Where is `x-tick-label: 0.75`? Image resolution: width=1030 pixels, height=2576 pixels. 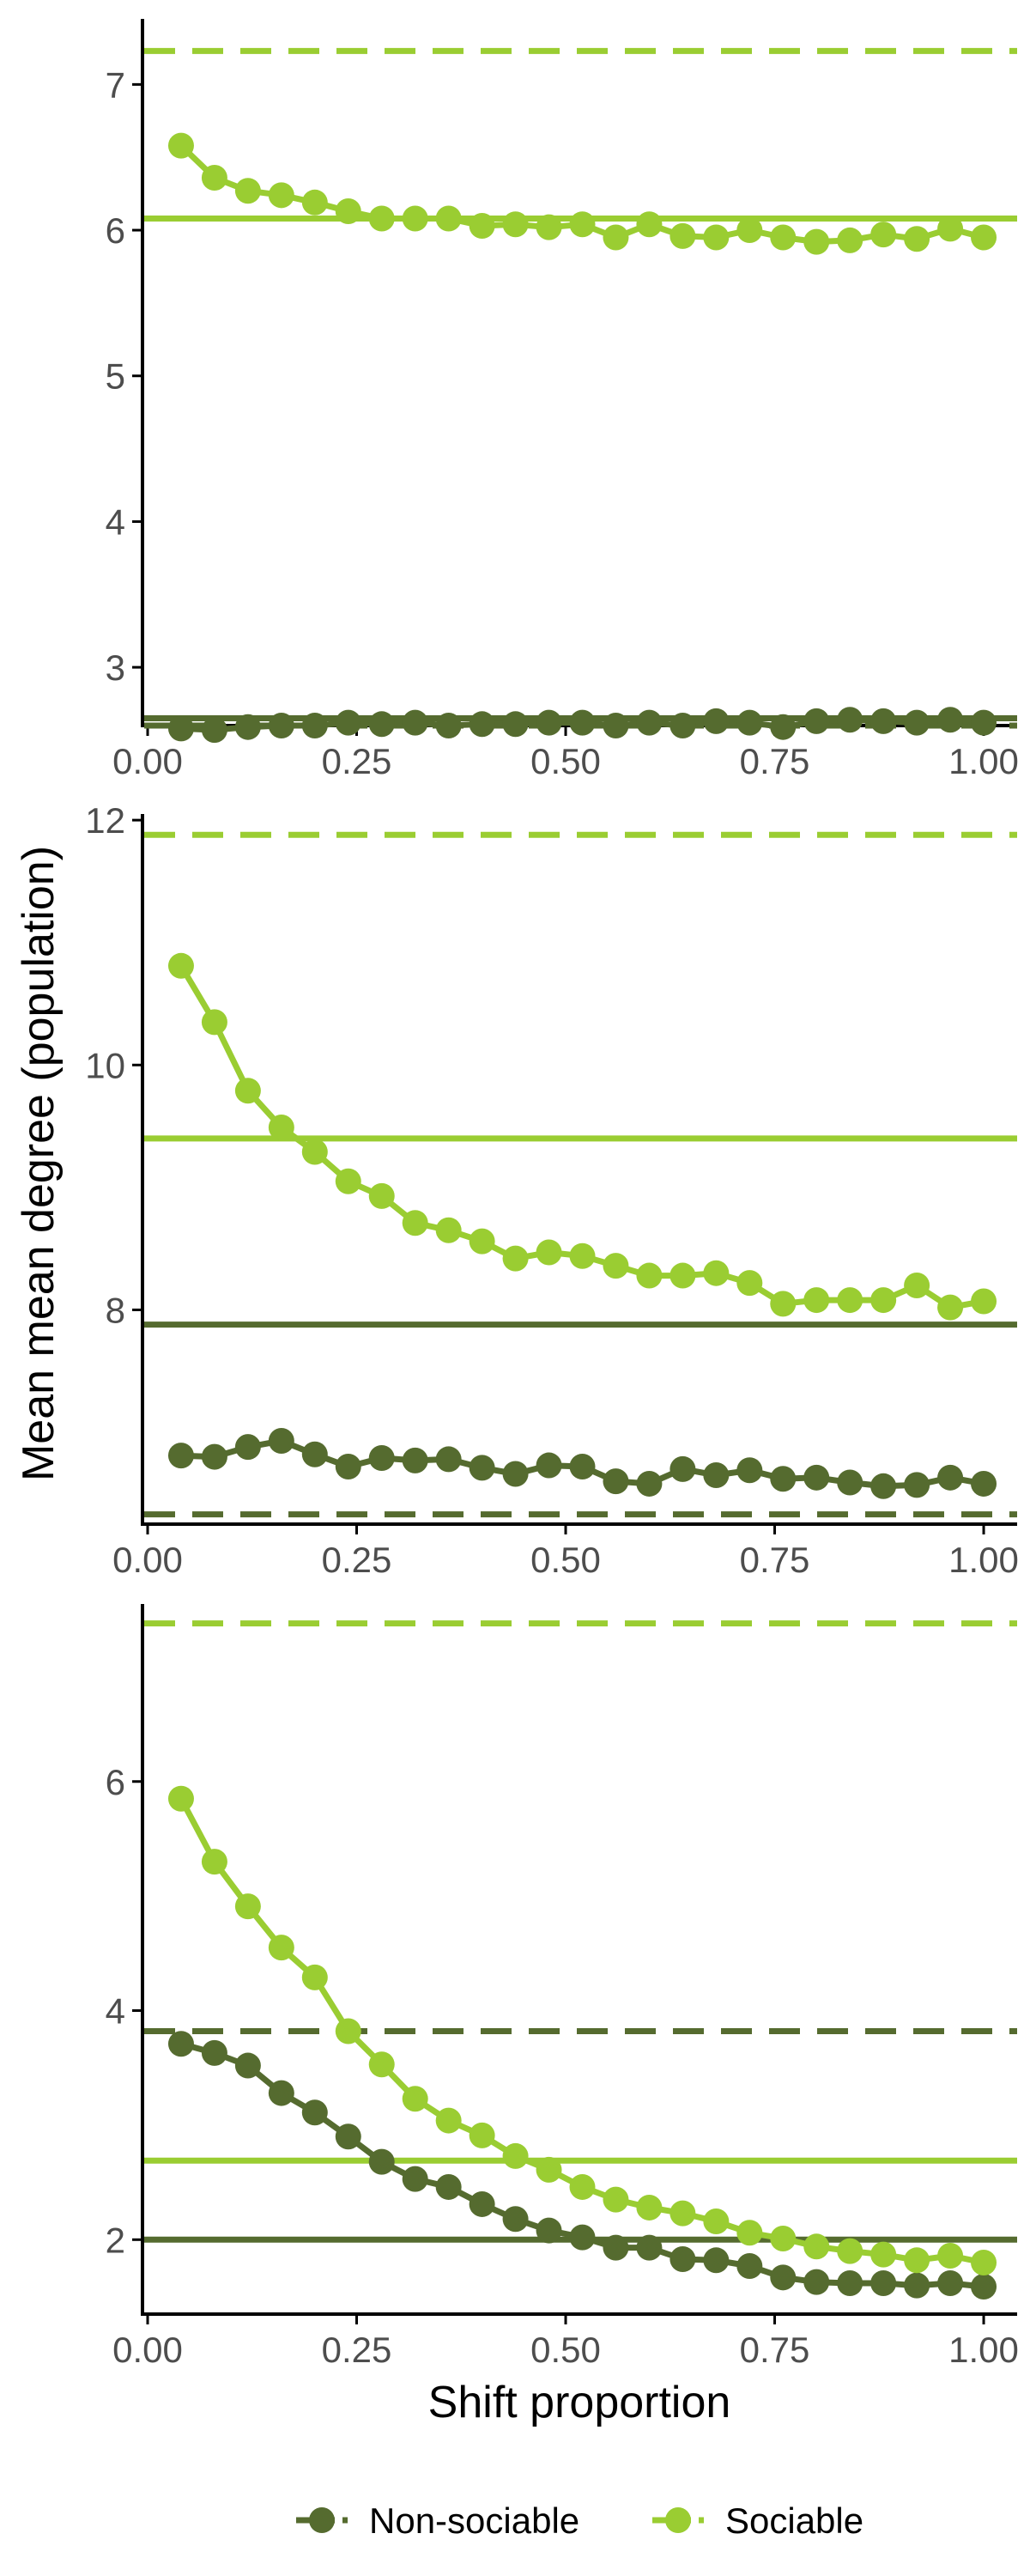 x-tick-label: 0.75 is located at coordinates (775, 761).